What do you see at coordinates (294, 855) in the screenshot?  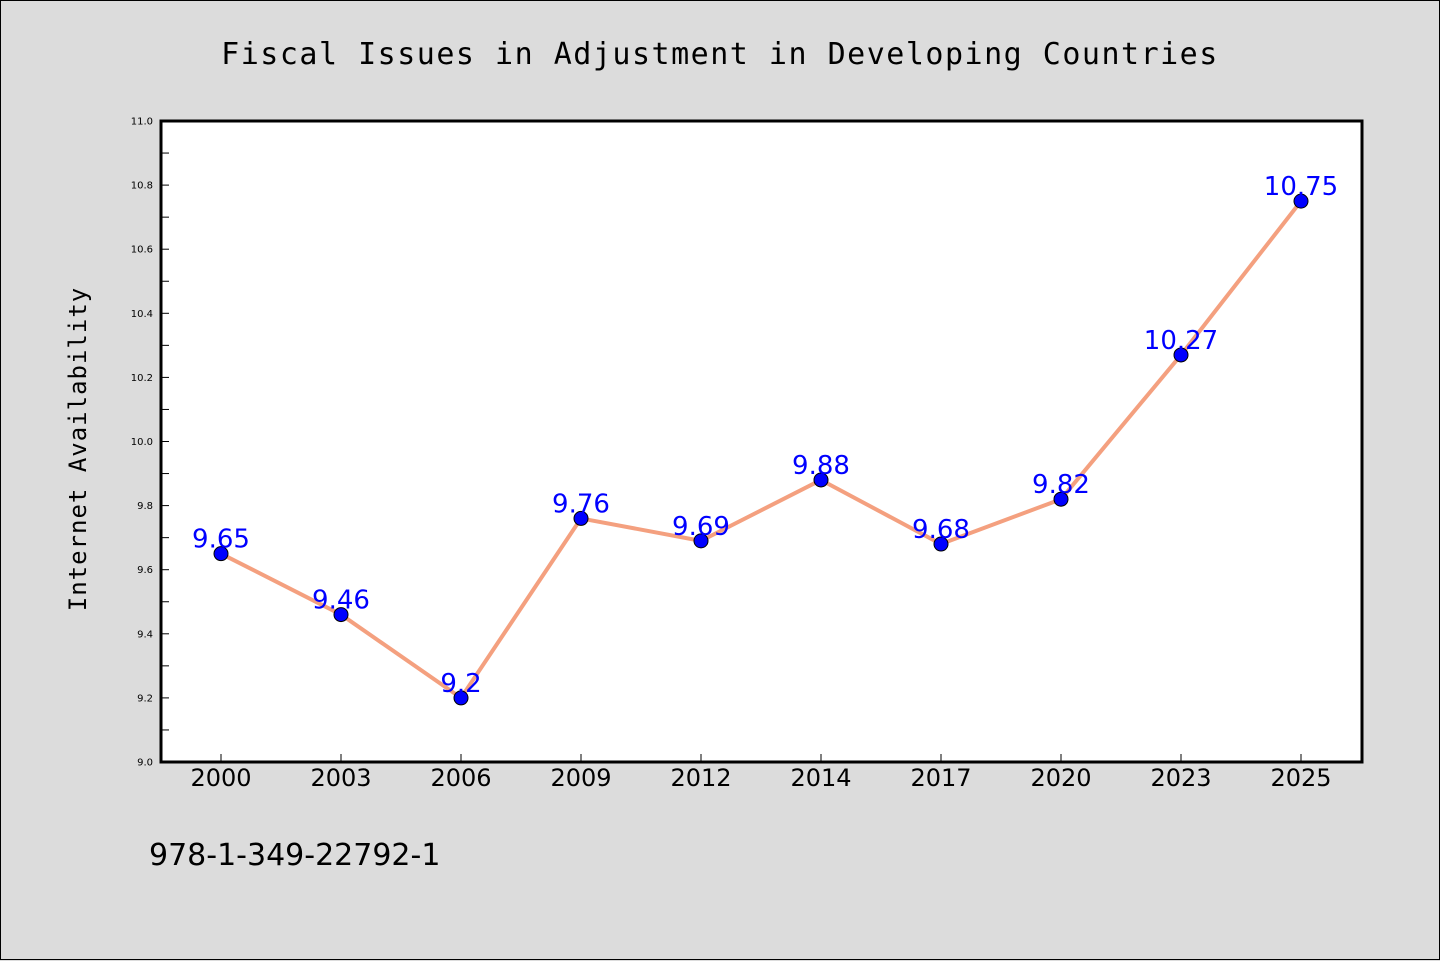 I see `isbn-text: 978-1-349-22792-1` at bounding box center [294, 855].